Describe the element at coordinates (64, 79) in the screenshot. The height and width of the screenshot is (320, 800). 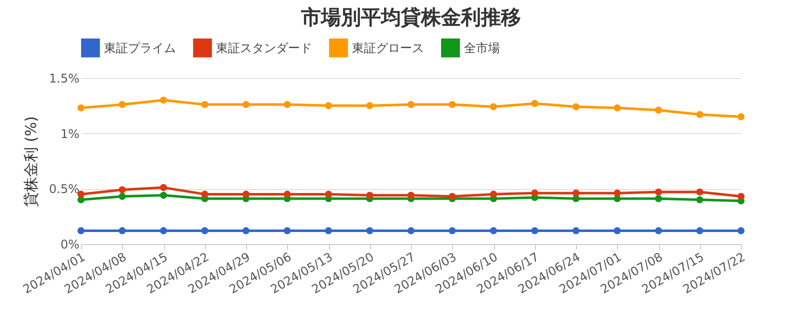
I see `y-tick-label: 1.5%` at that location.